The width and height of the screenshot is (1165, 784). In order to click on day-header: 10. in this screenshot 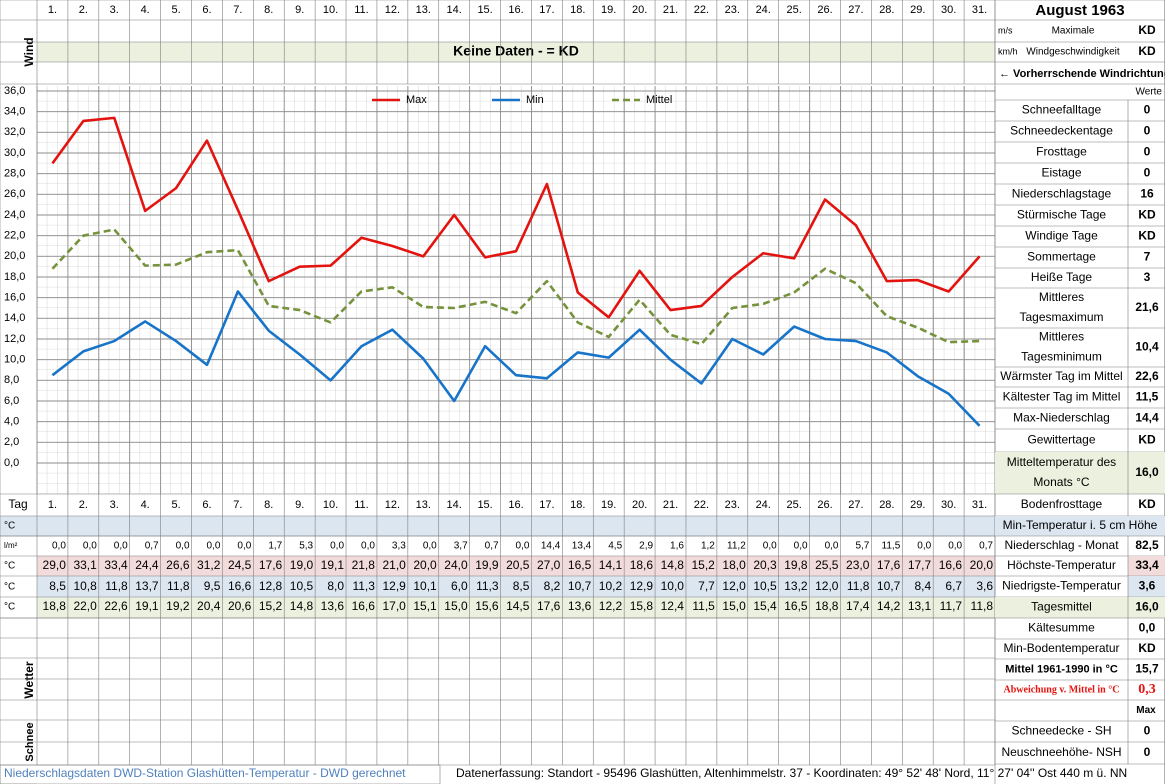, I will do `click(330, 10)`.